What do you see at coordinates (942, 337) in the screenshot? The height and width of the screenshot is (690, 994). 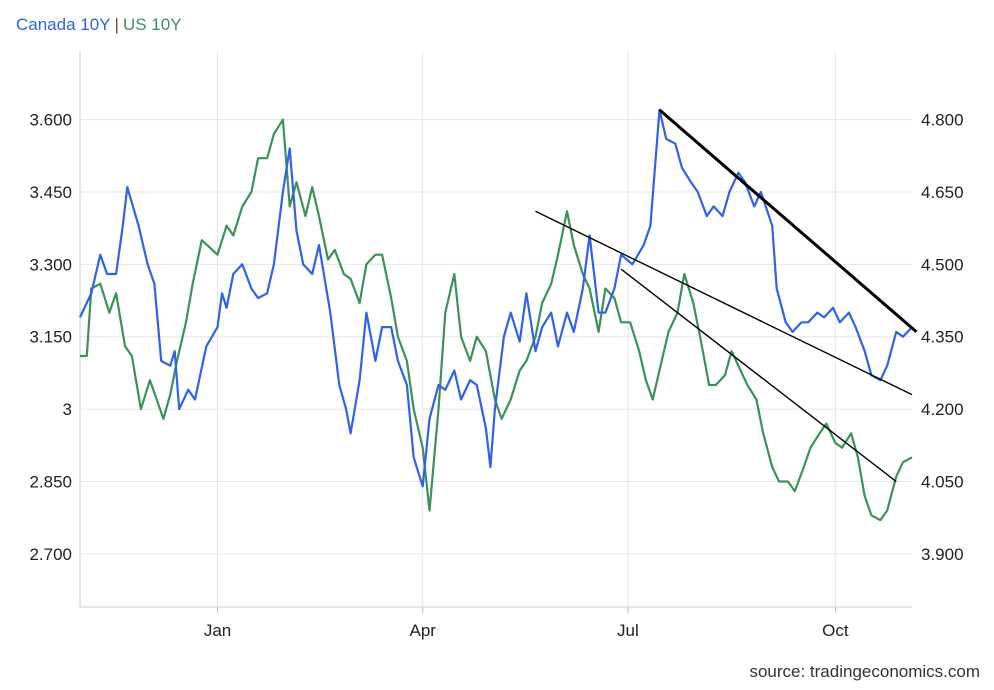 I see `y-right-tick-label: 4.350` at bounding box center [942, 337].